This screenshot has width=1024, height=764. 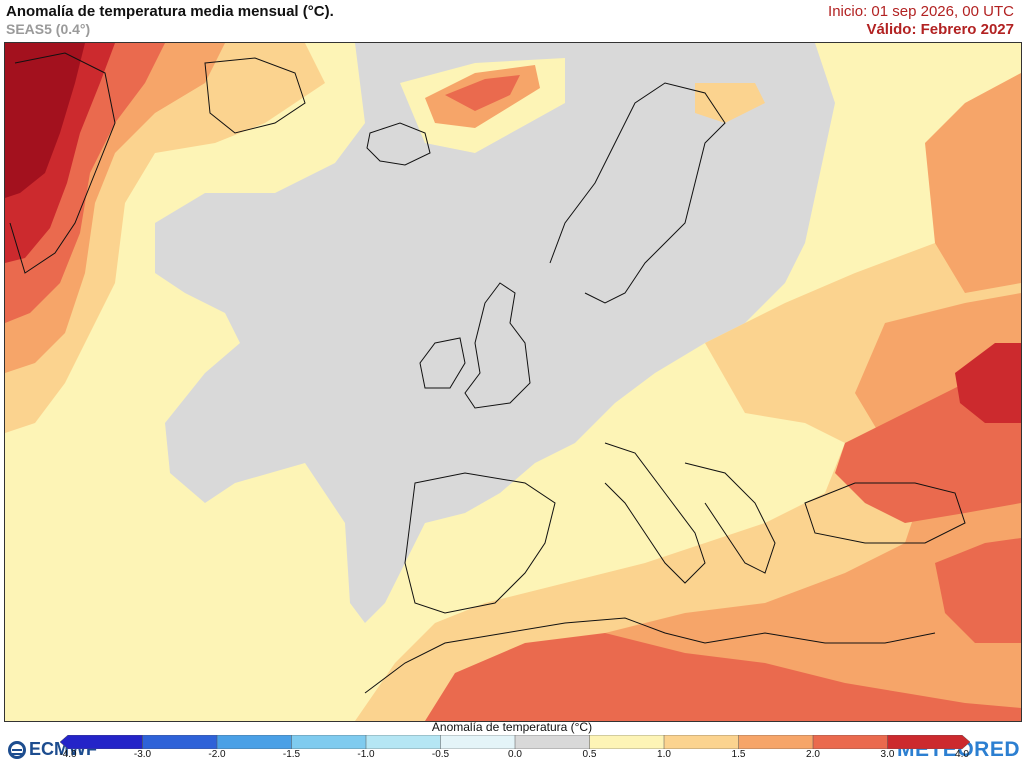 What do you see at coordinates (497, 345) in the screenshot?
I see `coast-uk` at bounding box center [497, 345].